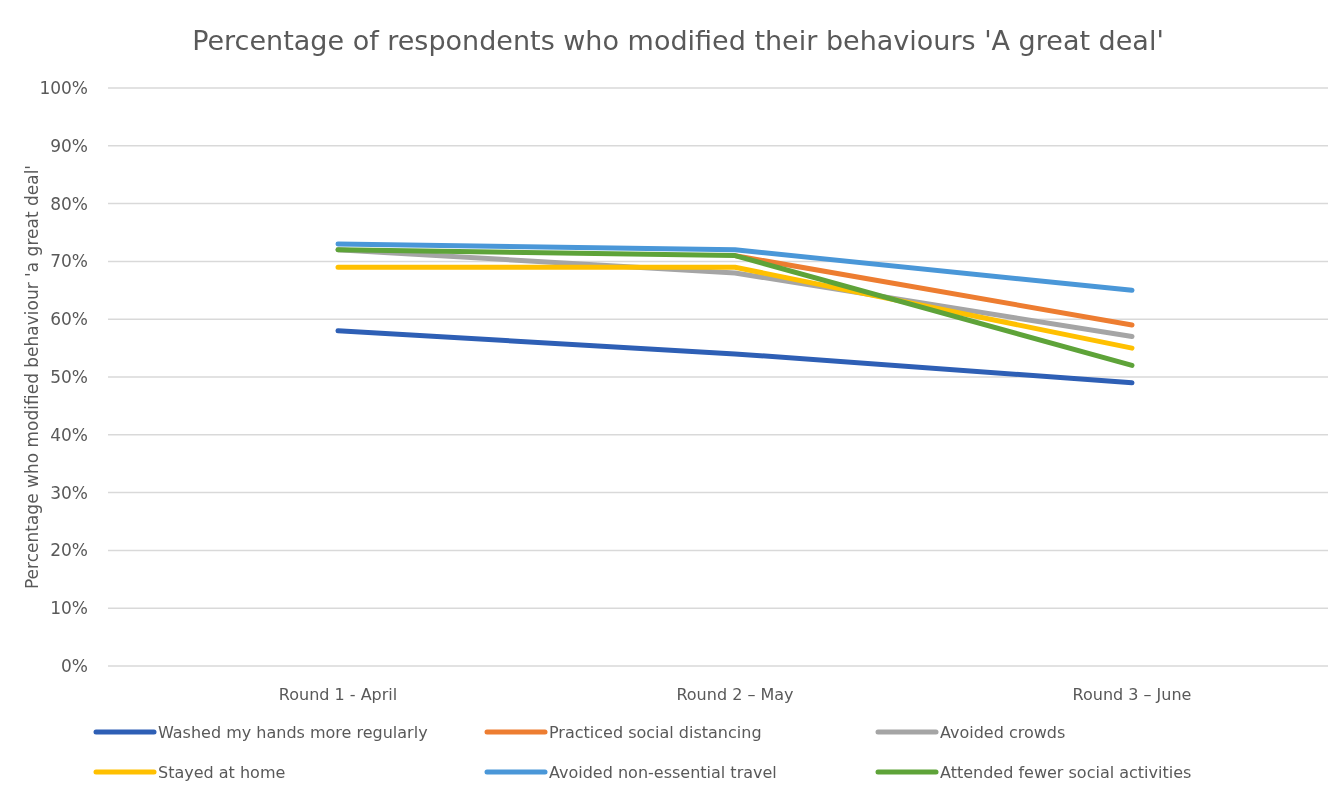 This screenshot has width=1336, height=796. What do you see at coordinates (69, 434) in the screenshot?
I see `y-tick-label: 40%` at bounding box center [69, 434].